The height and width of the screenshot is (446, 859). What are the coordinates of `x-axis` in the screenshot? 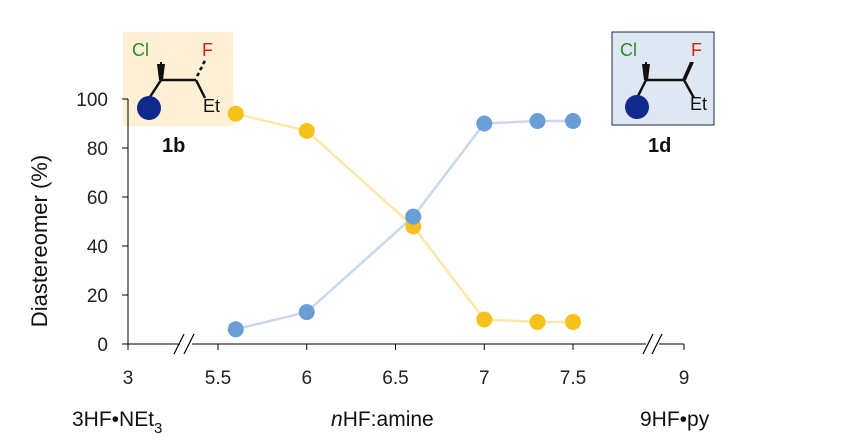 It's located at (406, 344).